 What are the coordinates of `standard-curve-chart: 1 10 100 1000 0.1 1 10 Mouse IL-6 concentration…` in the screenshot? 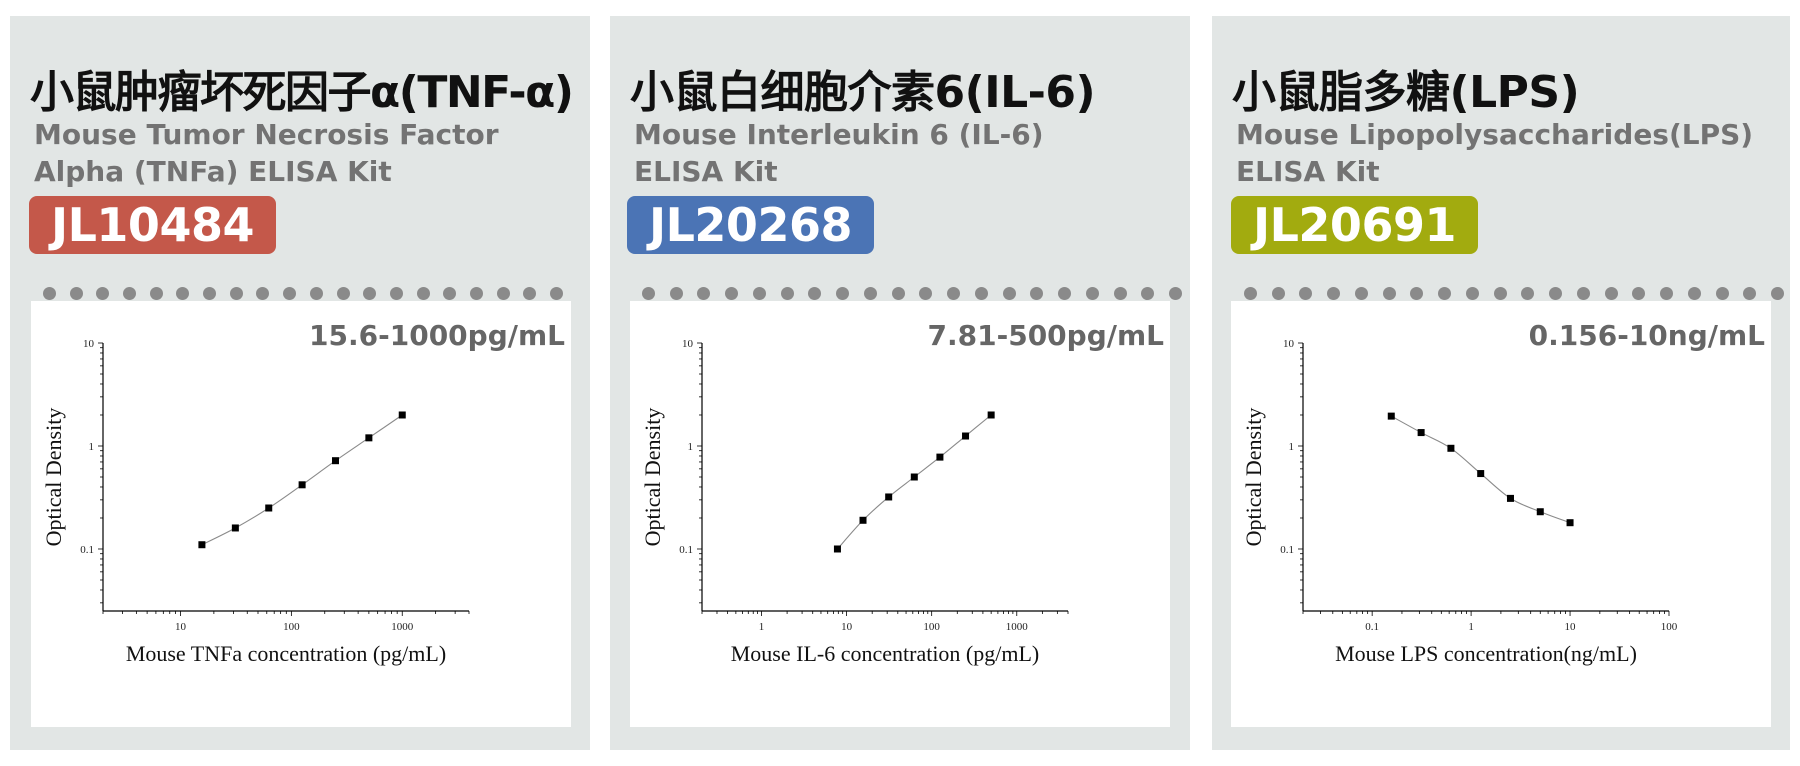 It's located at (854, 502).